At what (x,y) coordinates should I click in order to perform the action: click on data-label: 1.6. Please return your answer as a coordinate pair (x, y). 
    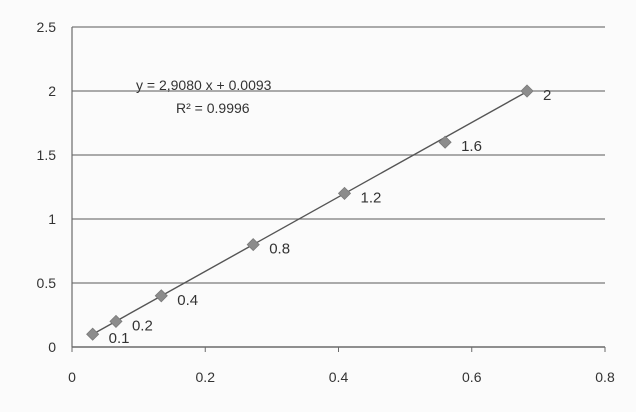
    Looking at the image, I should click on (471, 146).